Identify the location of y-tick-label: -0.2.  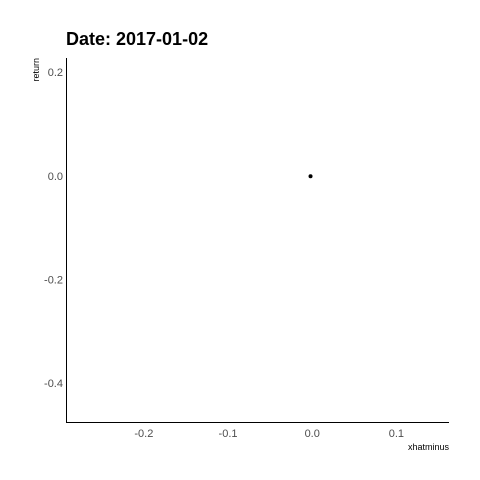
(53, 280).